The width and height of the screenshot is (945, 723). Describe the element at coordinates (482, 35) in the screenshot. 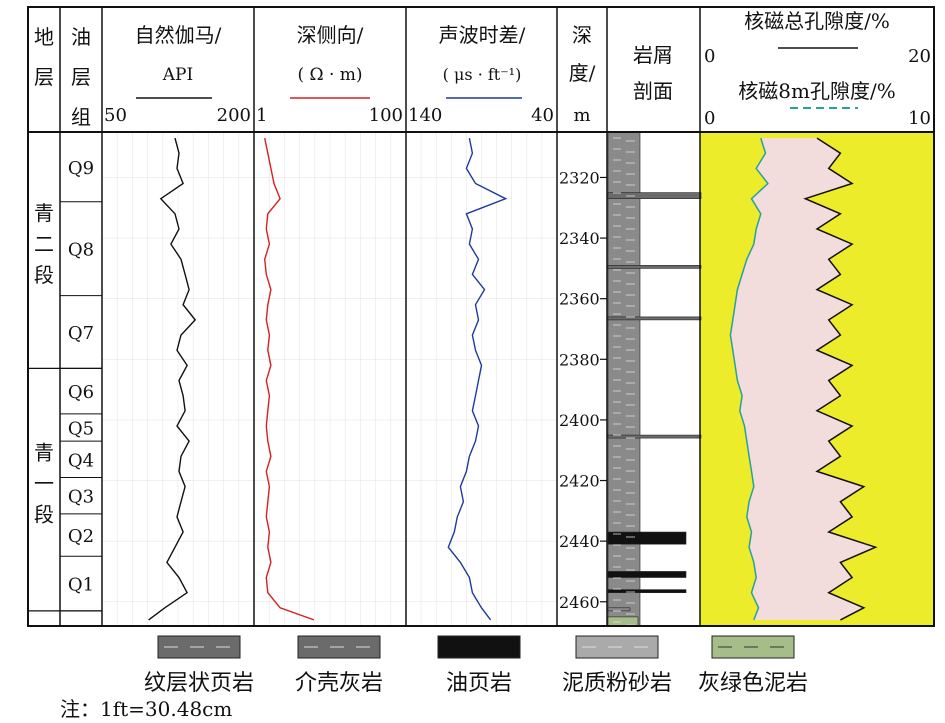

I see `ac-title: 声波时差/` at that location.